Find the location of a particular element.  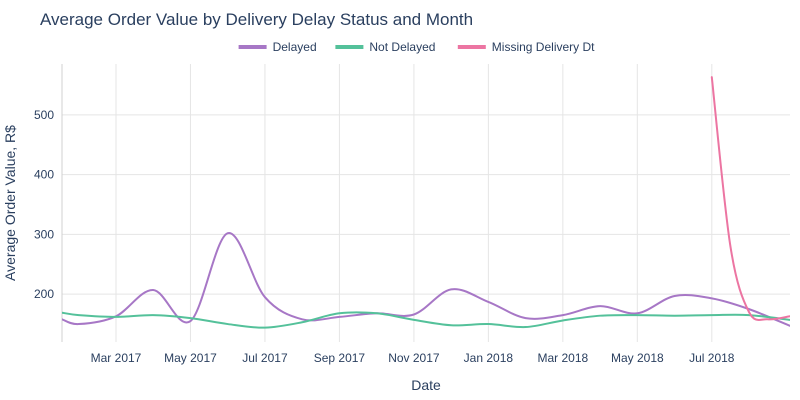

legend-item-delayed: Delayed is located at coordinates (277, 47).